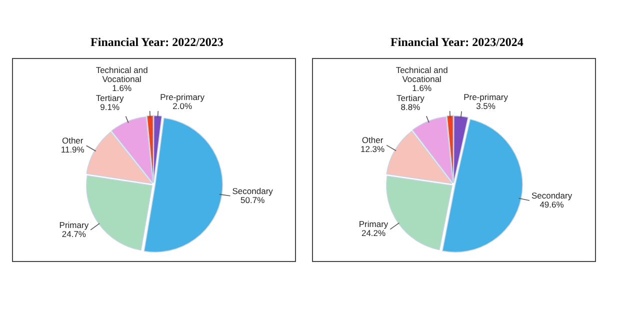  What do you see at coordinates (410, 107) in the screenshot?
I see `data-label: 8.8%` at bounding box center [410, 107].